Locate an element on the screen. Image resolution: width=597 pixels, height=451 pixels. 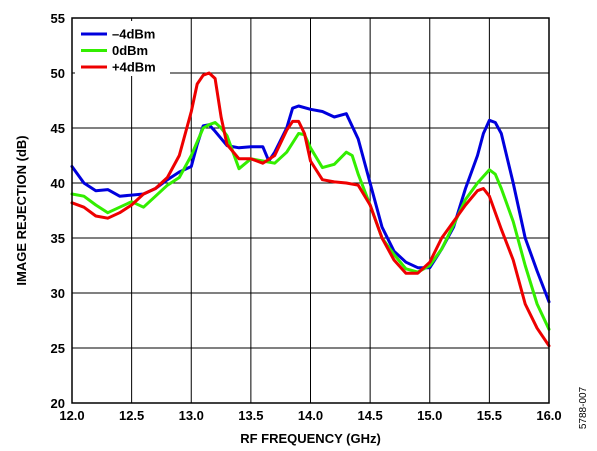
y-tick-label: 20 is located at coordinates (58, 403).